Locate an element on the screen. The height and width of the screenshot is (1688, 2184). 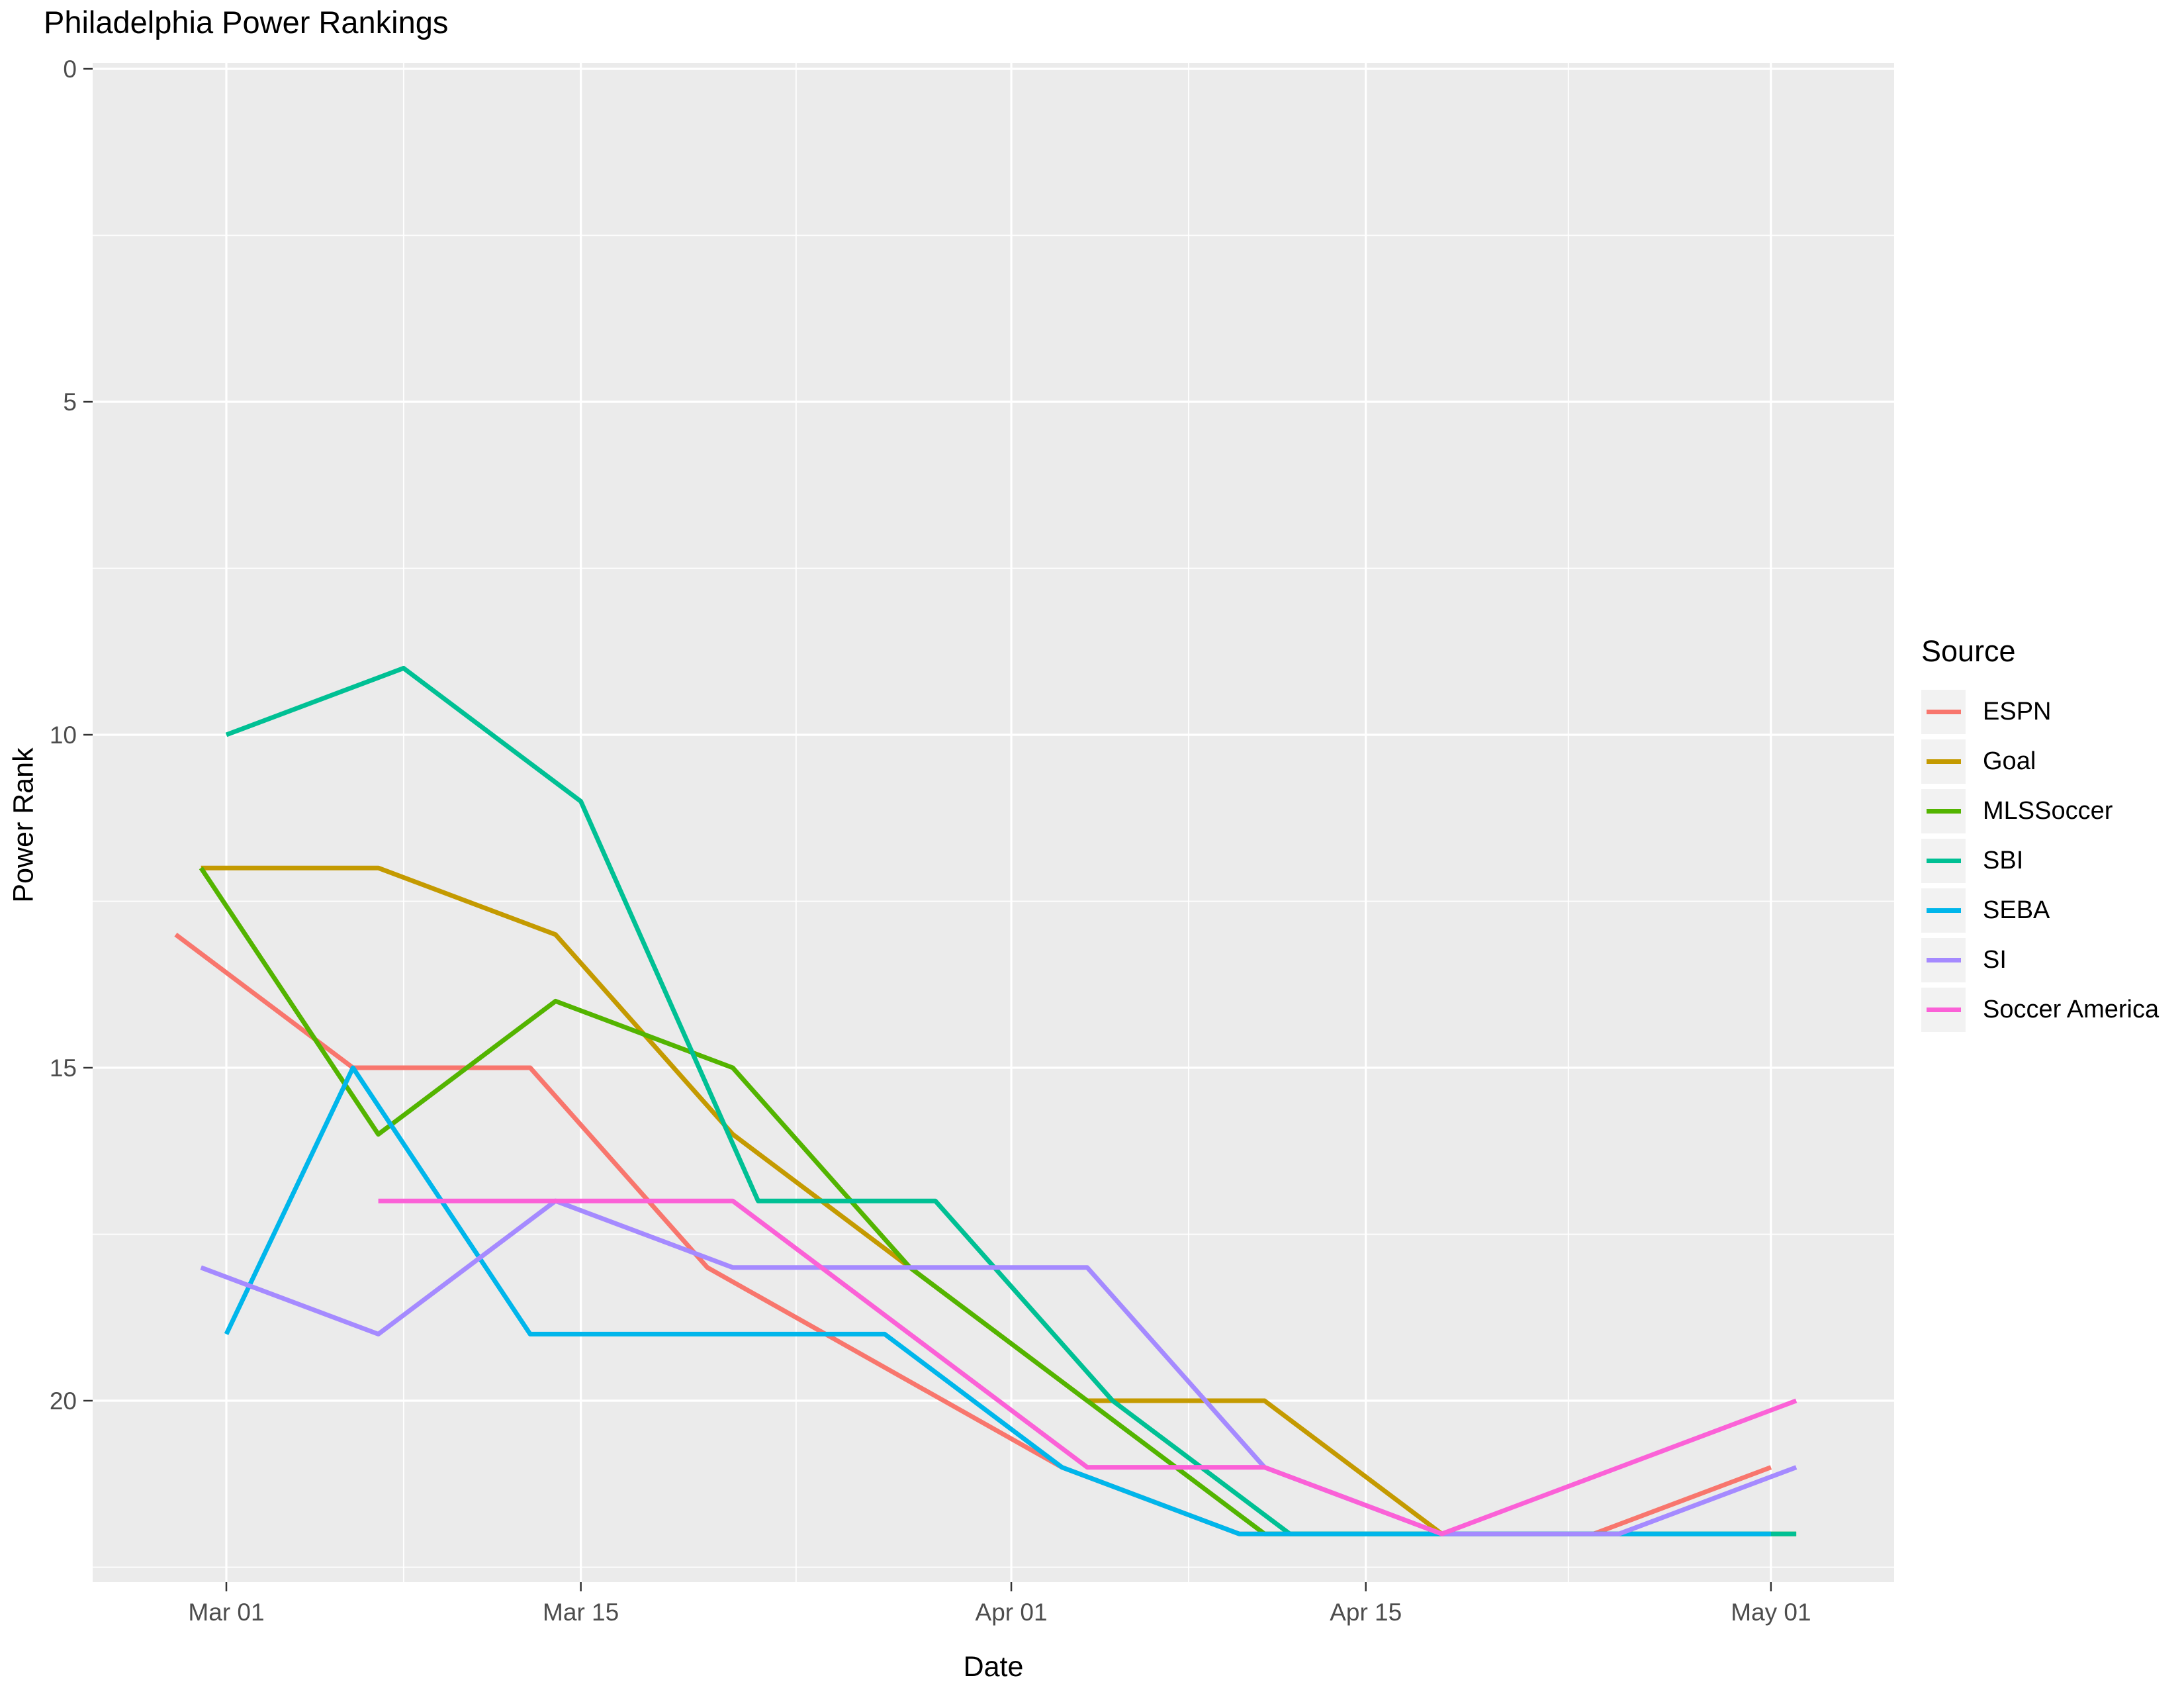
x-tick-label: May 01 is located at coordinates (1771, 1612).